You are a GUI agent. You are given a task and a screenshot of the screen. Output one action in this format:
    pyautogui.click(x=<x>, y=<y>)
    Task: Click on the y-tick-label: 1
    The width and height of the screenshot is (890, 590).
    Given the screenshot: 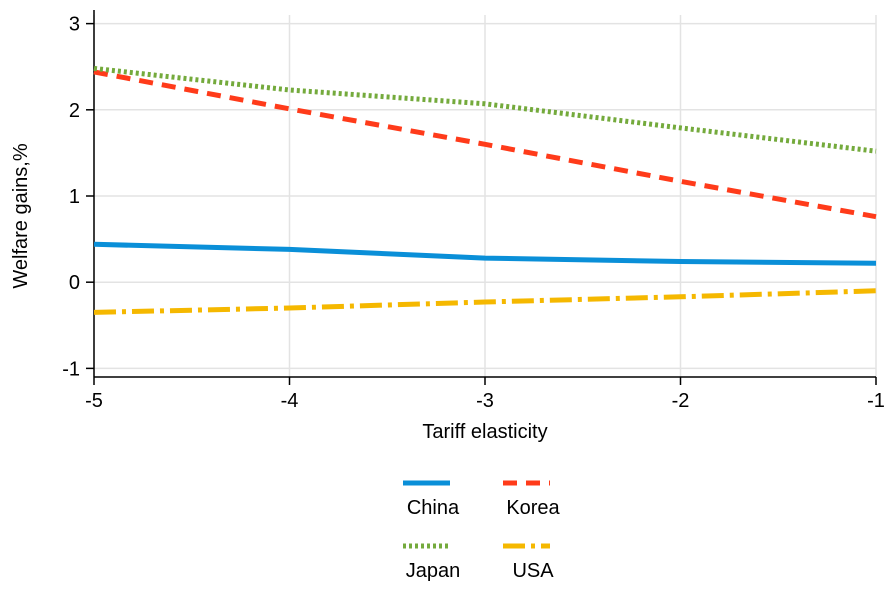 What is the action you would take?
    pyautogui.click(x=74, y=197)
    